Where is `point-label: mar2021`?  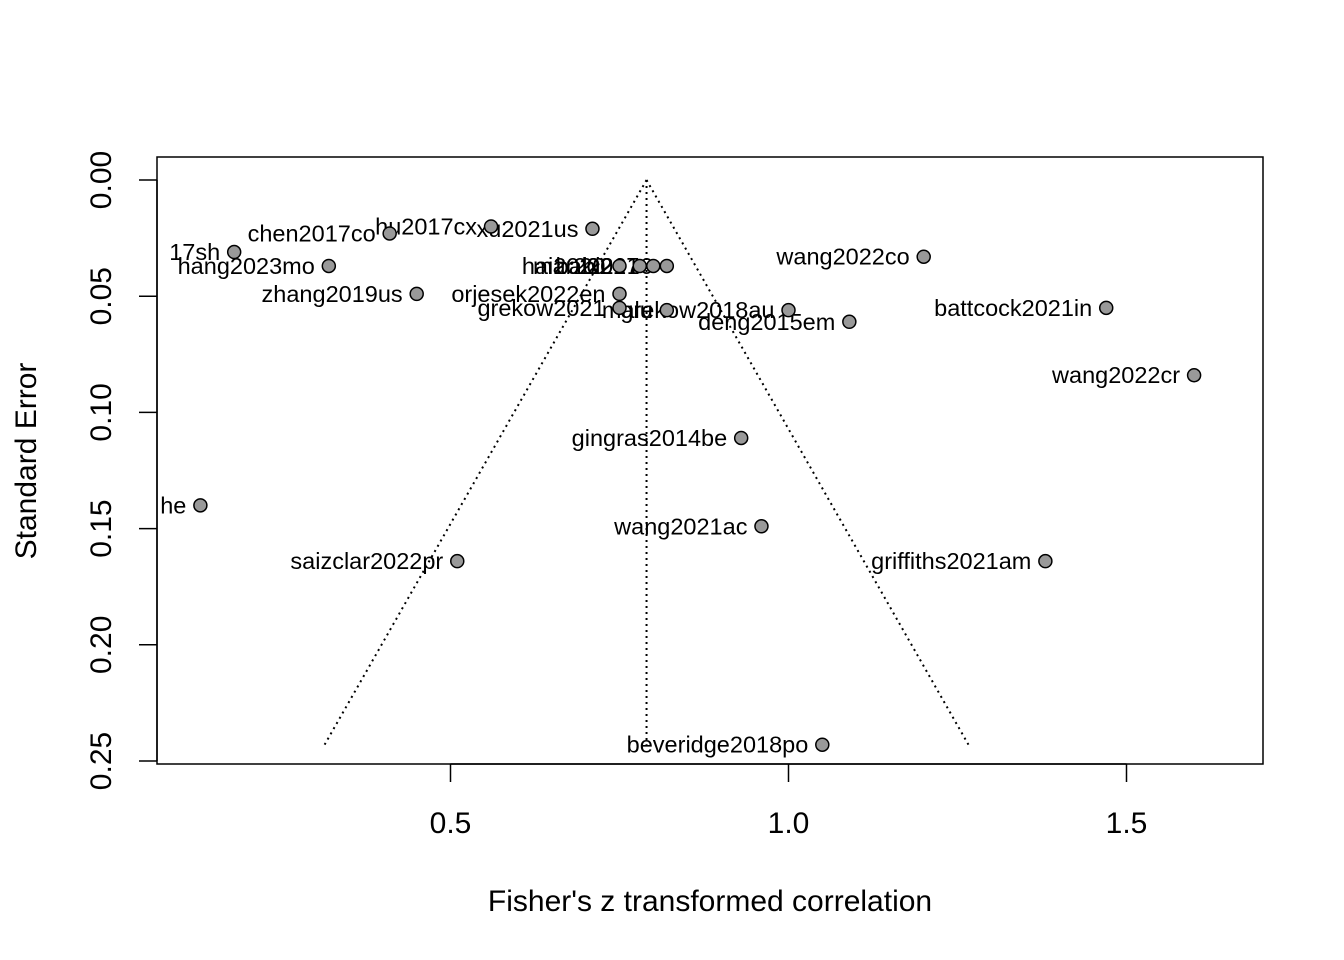 point-label: mar2021 is located at coordinates (579, 266).